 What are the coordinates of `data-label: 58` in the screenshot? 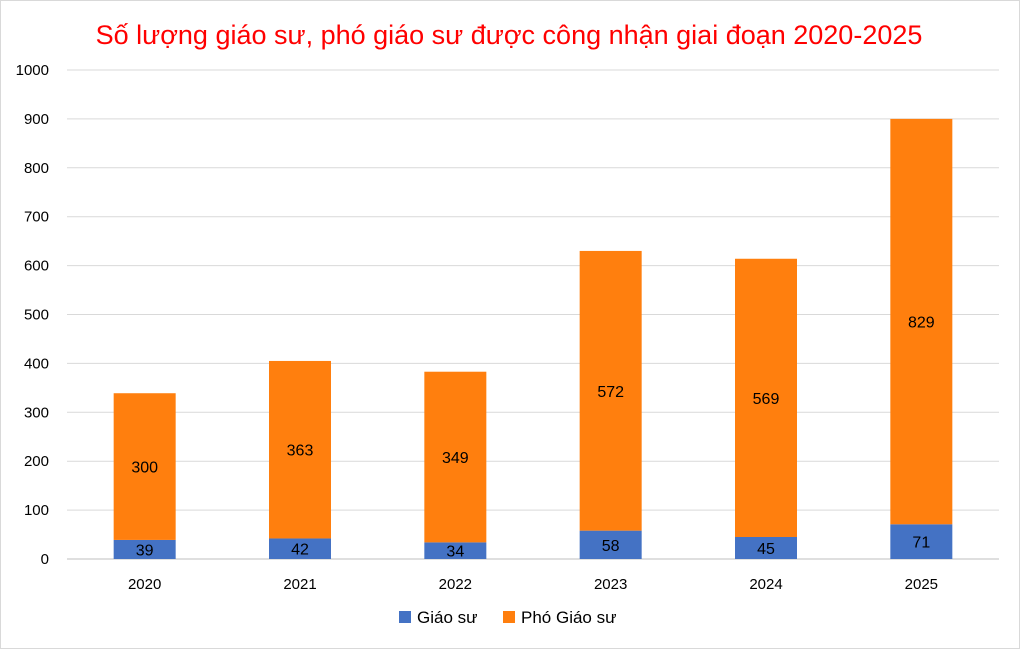 It's located at (611, 546).